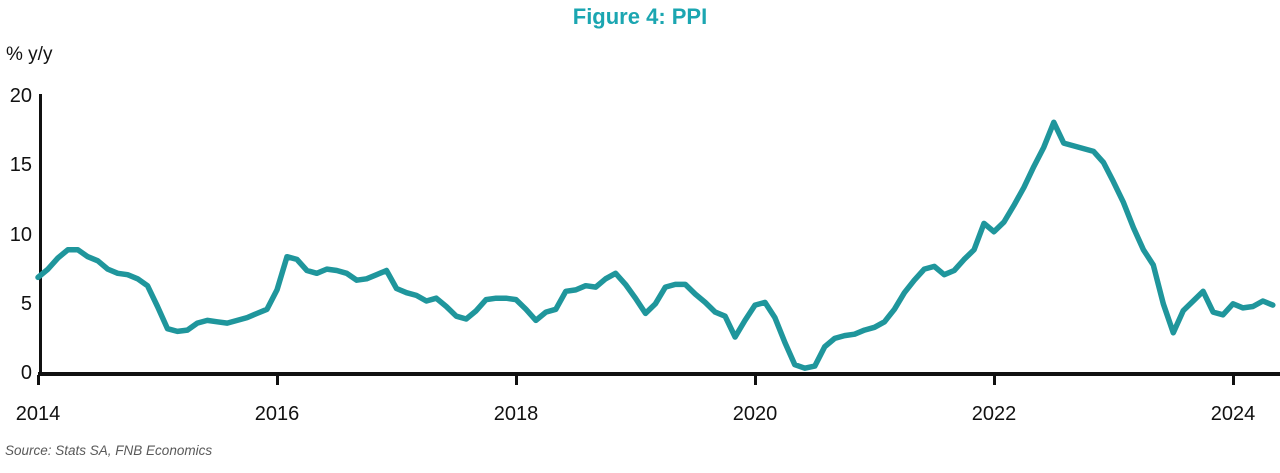 The height and width of the screenshot is (473, 1280). Describe the element at coordinates (659, 374) in the screenshot. I see `x-axis-line` at that location.